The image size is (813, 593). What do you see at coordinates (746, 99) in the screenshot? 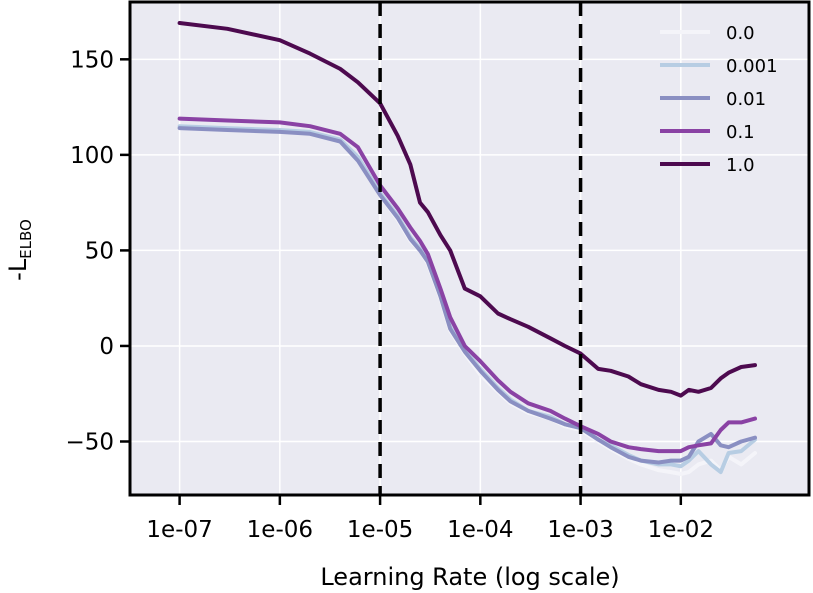
I see `legend-label: 0.01` at bounding box center [746, 99].